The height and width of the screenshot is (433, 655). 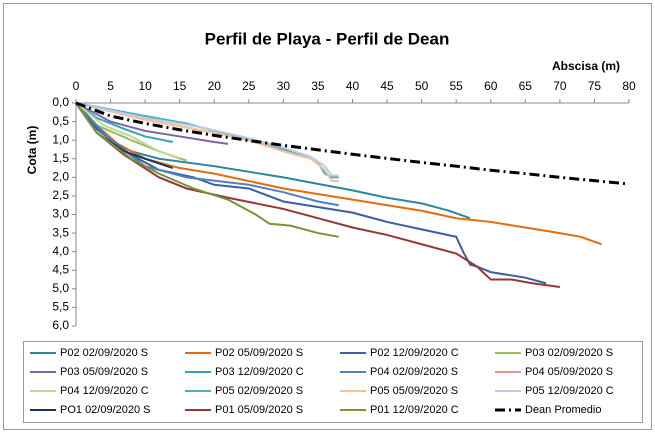 What do you see at coordinates (104, 372) in the screenshot?
I see `legend-label: P03 05/09/2020 S` at bounding box center [104, 372].